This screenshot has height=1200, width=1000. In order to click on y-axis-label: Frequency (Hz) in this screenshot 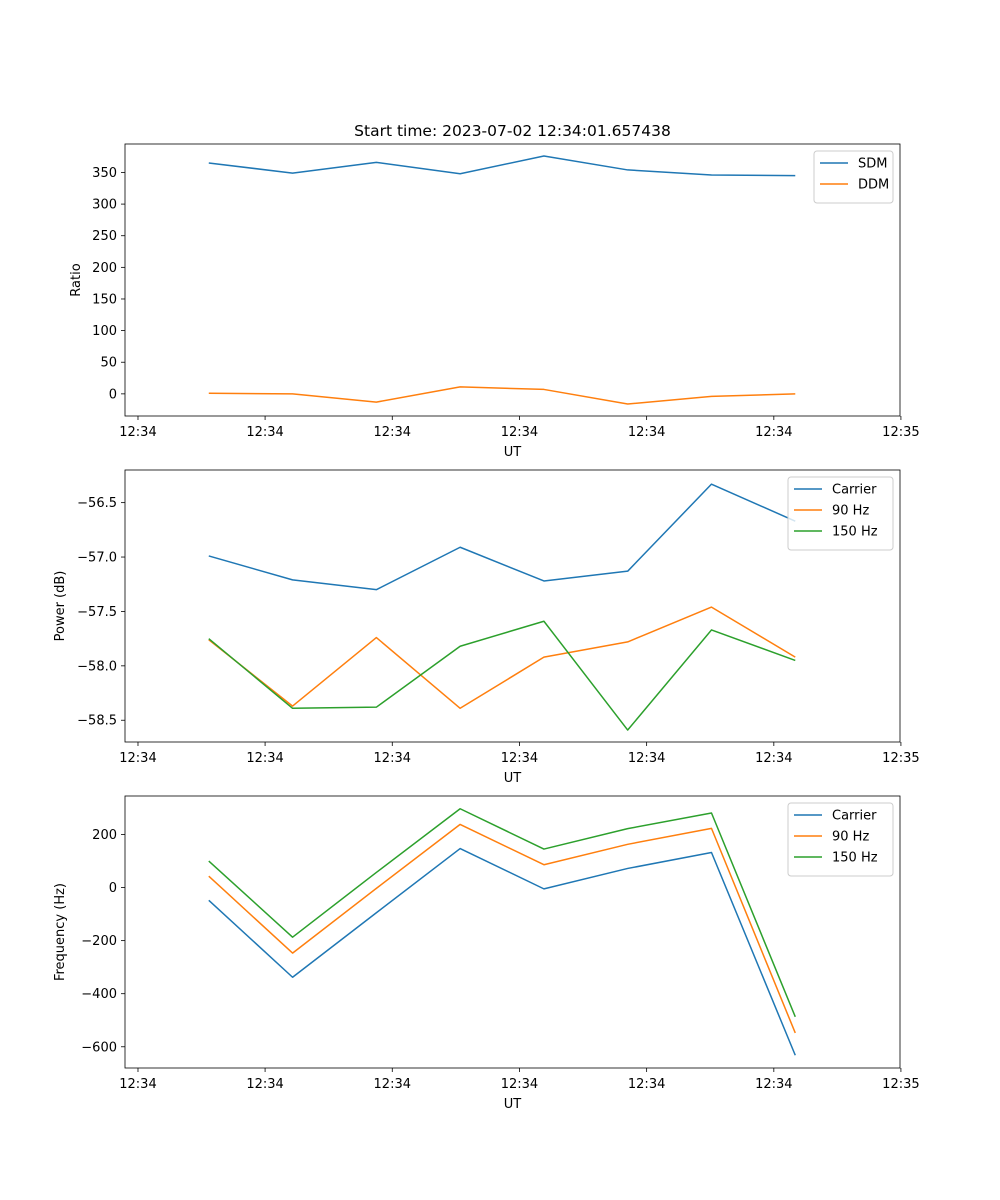, I will do `click(60, 932)`.